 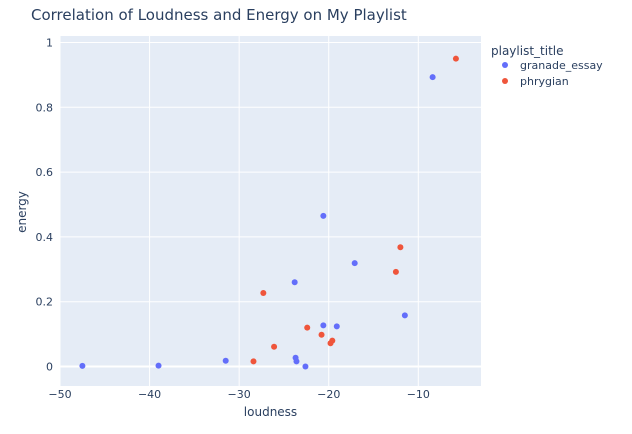 What do you see at coordinates (45, 172) in the screenshot?
I see `y-tick-label: 0.6` at bounding box center [45, 172].